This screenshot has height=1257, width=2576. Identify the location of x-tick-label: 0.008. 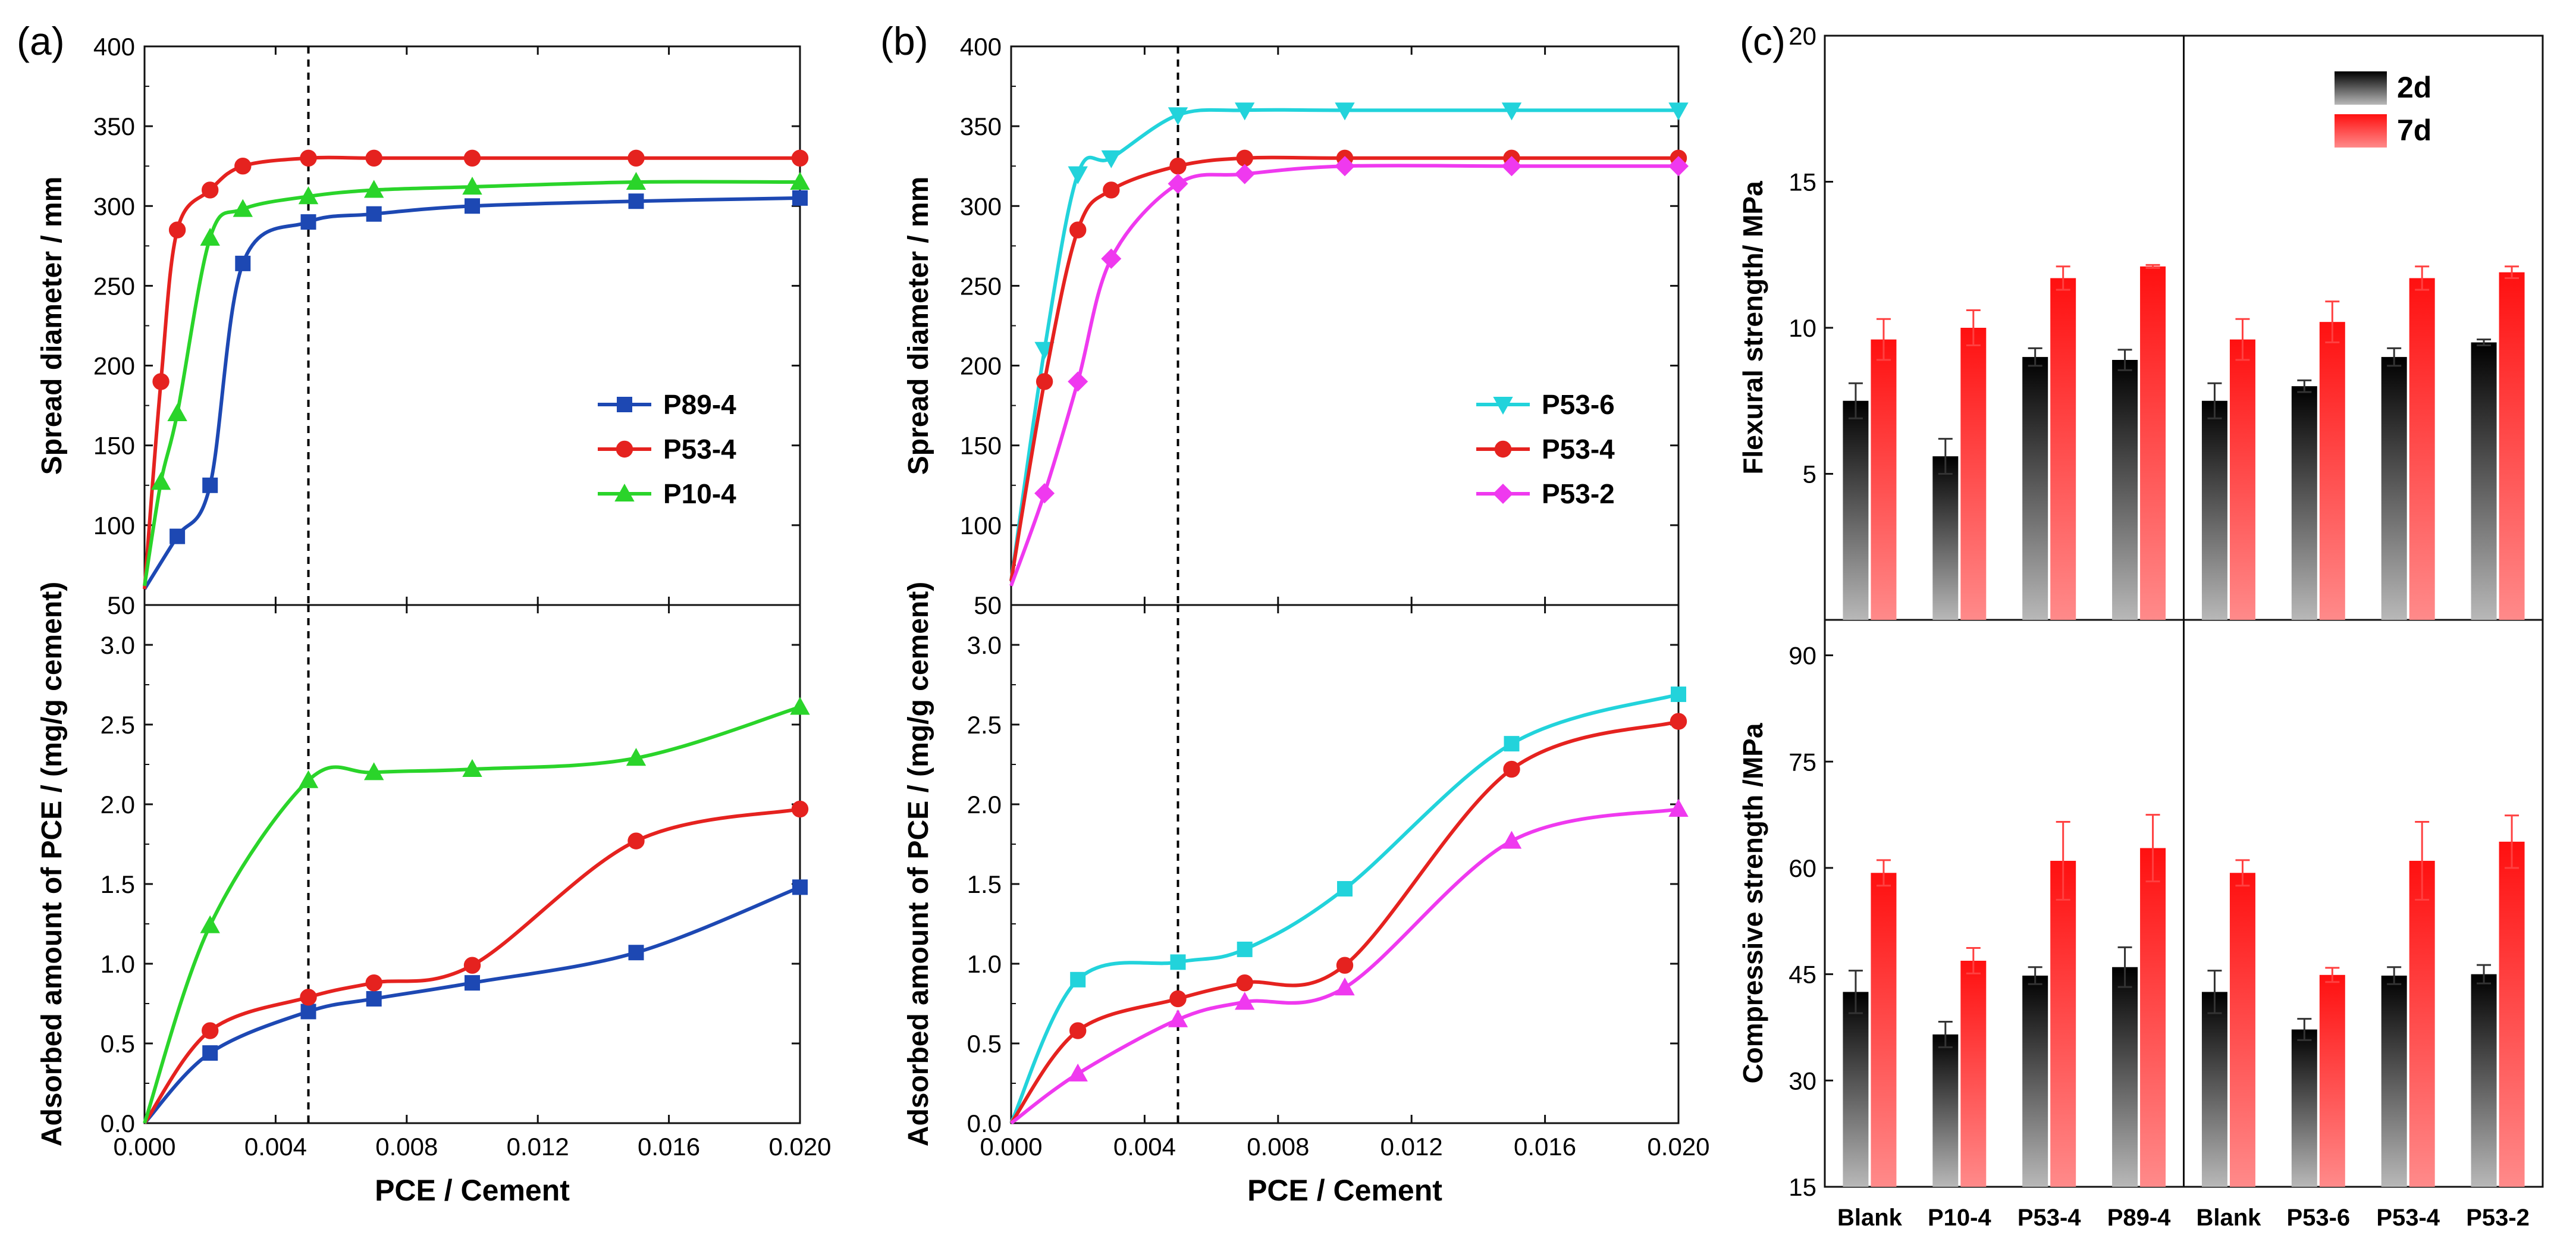
(406, 1147).